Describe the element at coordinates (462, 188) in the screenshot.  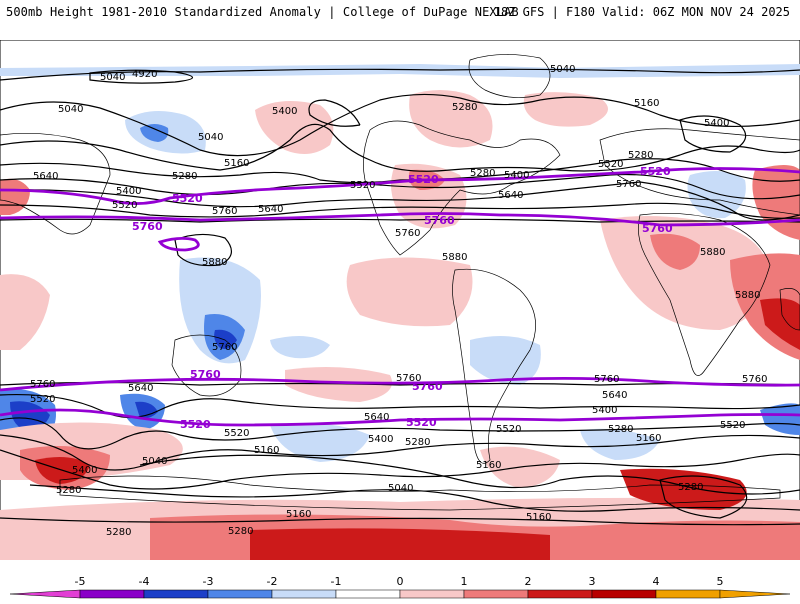
I see `coastline-north-america` at that location.